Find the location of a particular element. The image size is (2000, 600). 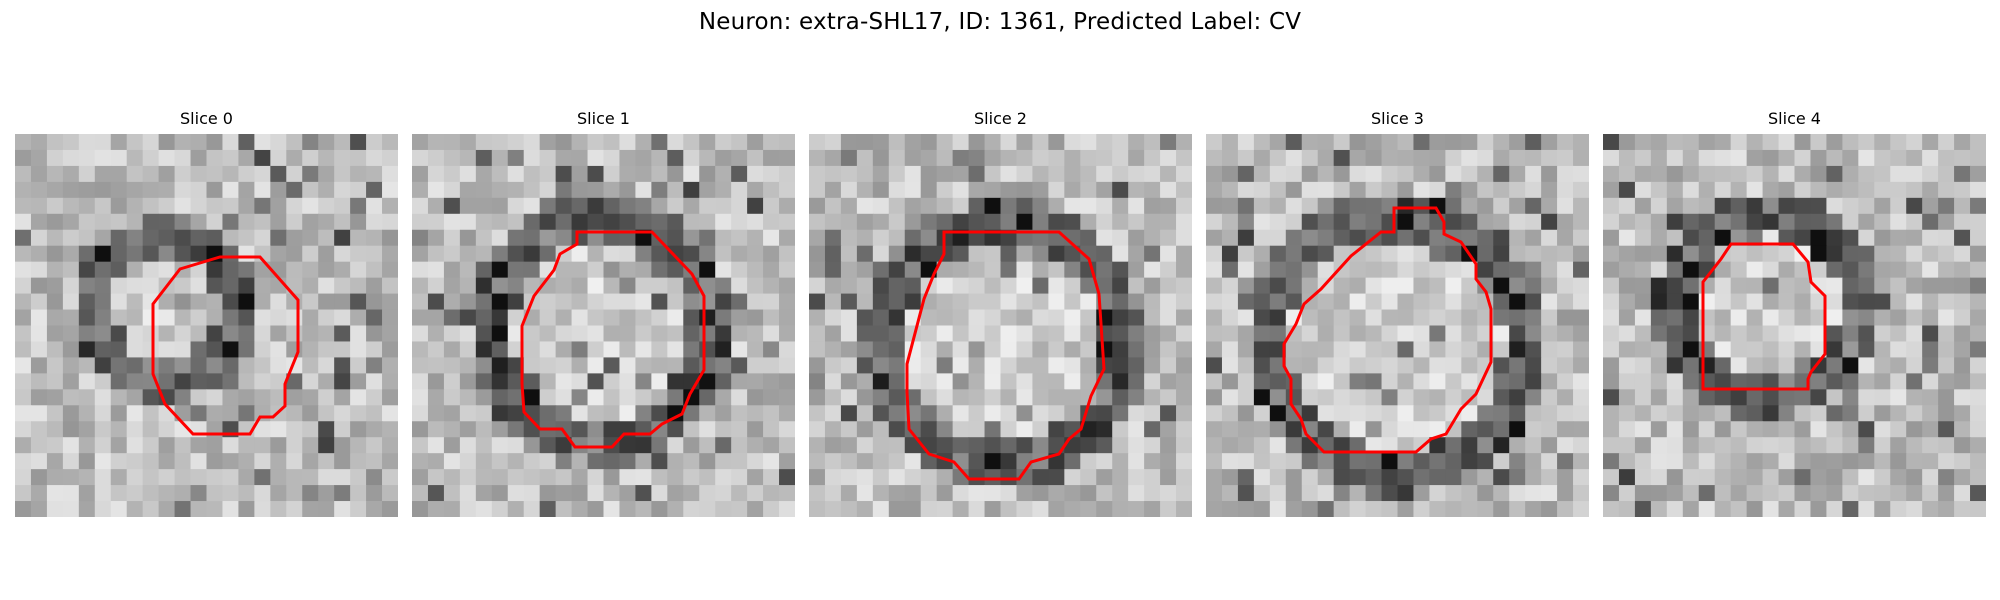

slice-panel-3: Slice 3 is located at coordinates (1397, 312).